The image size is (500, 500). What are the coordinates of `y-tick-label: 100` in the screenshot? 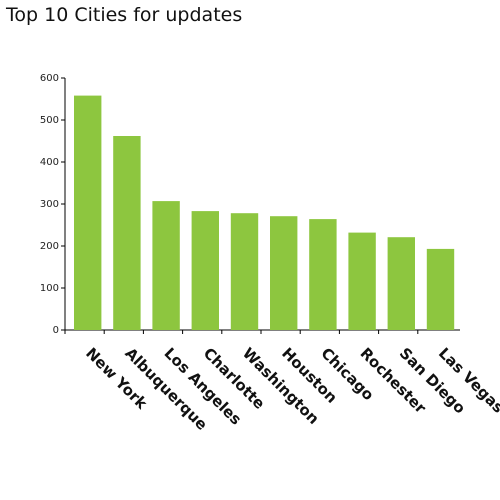 It's located at (49, 288).